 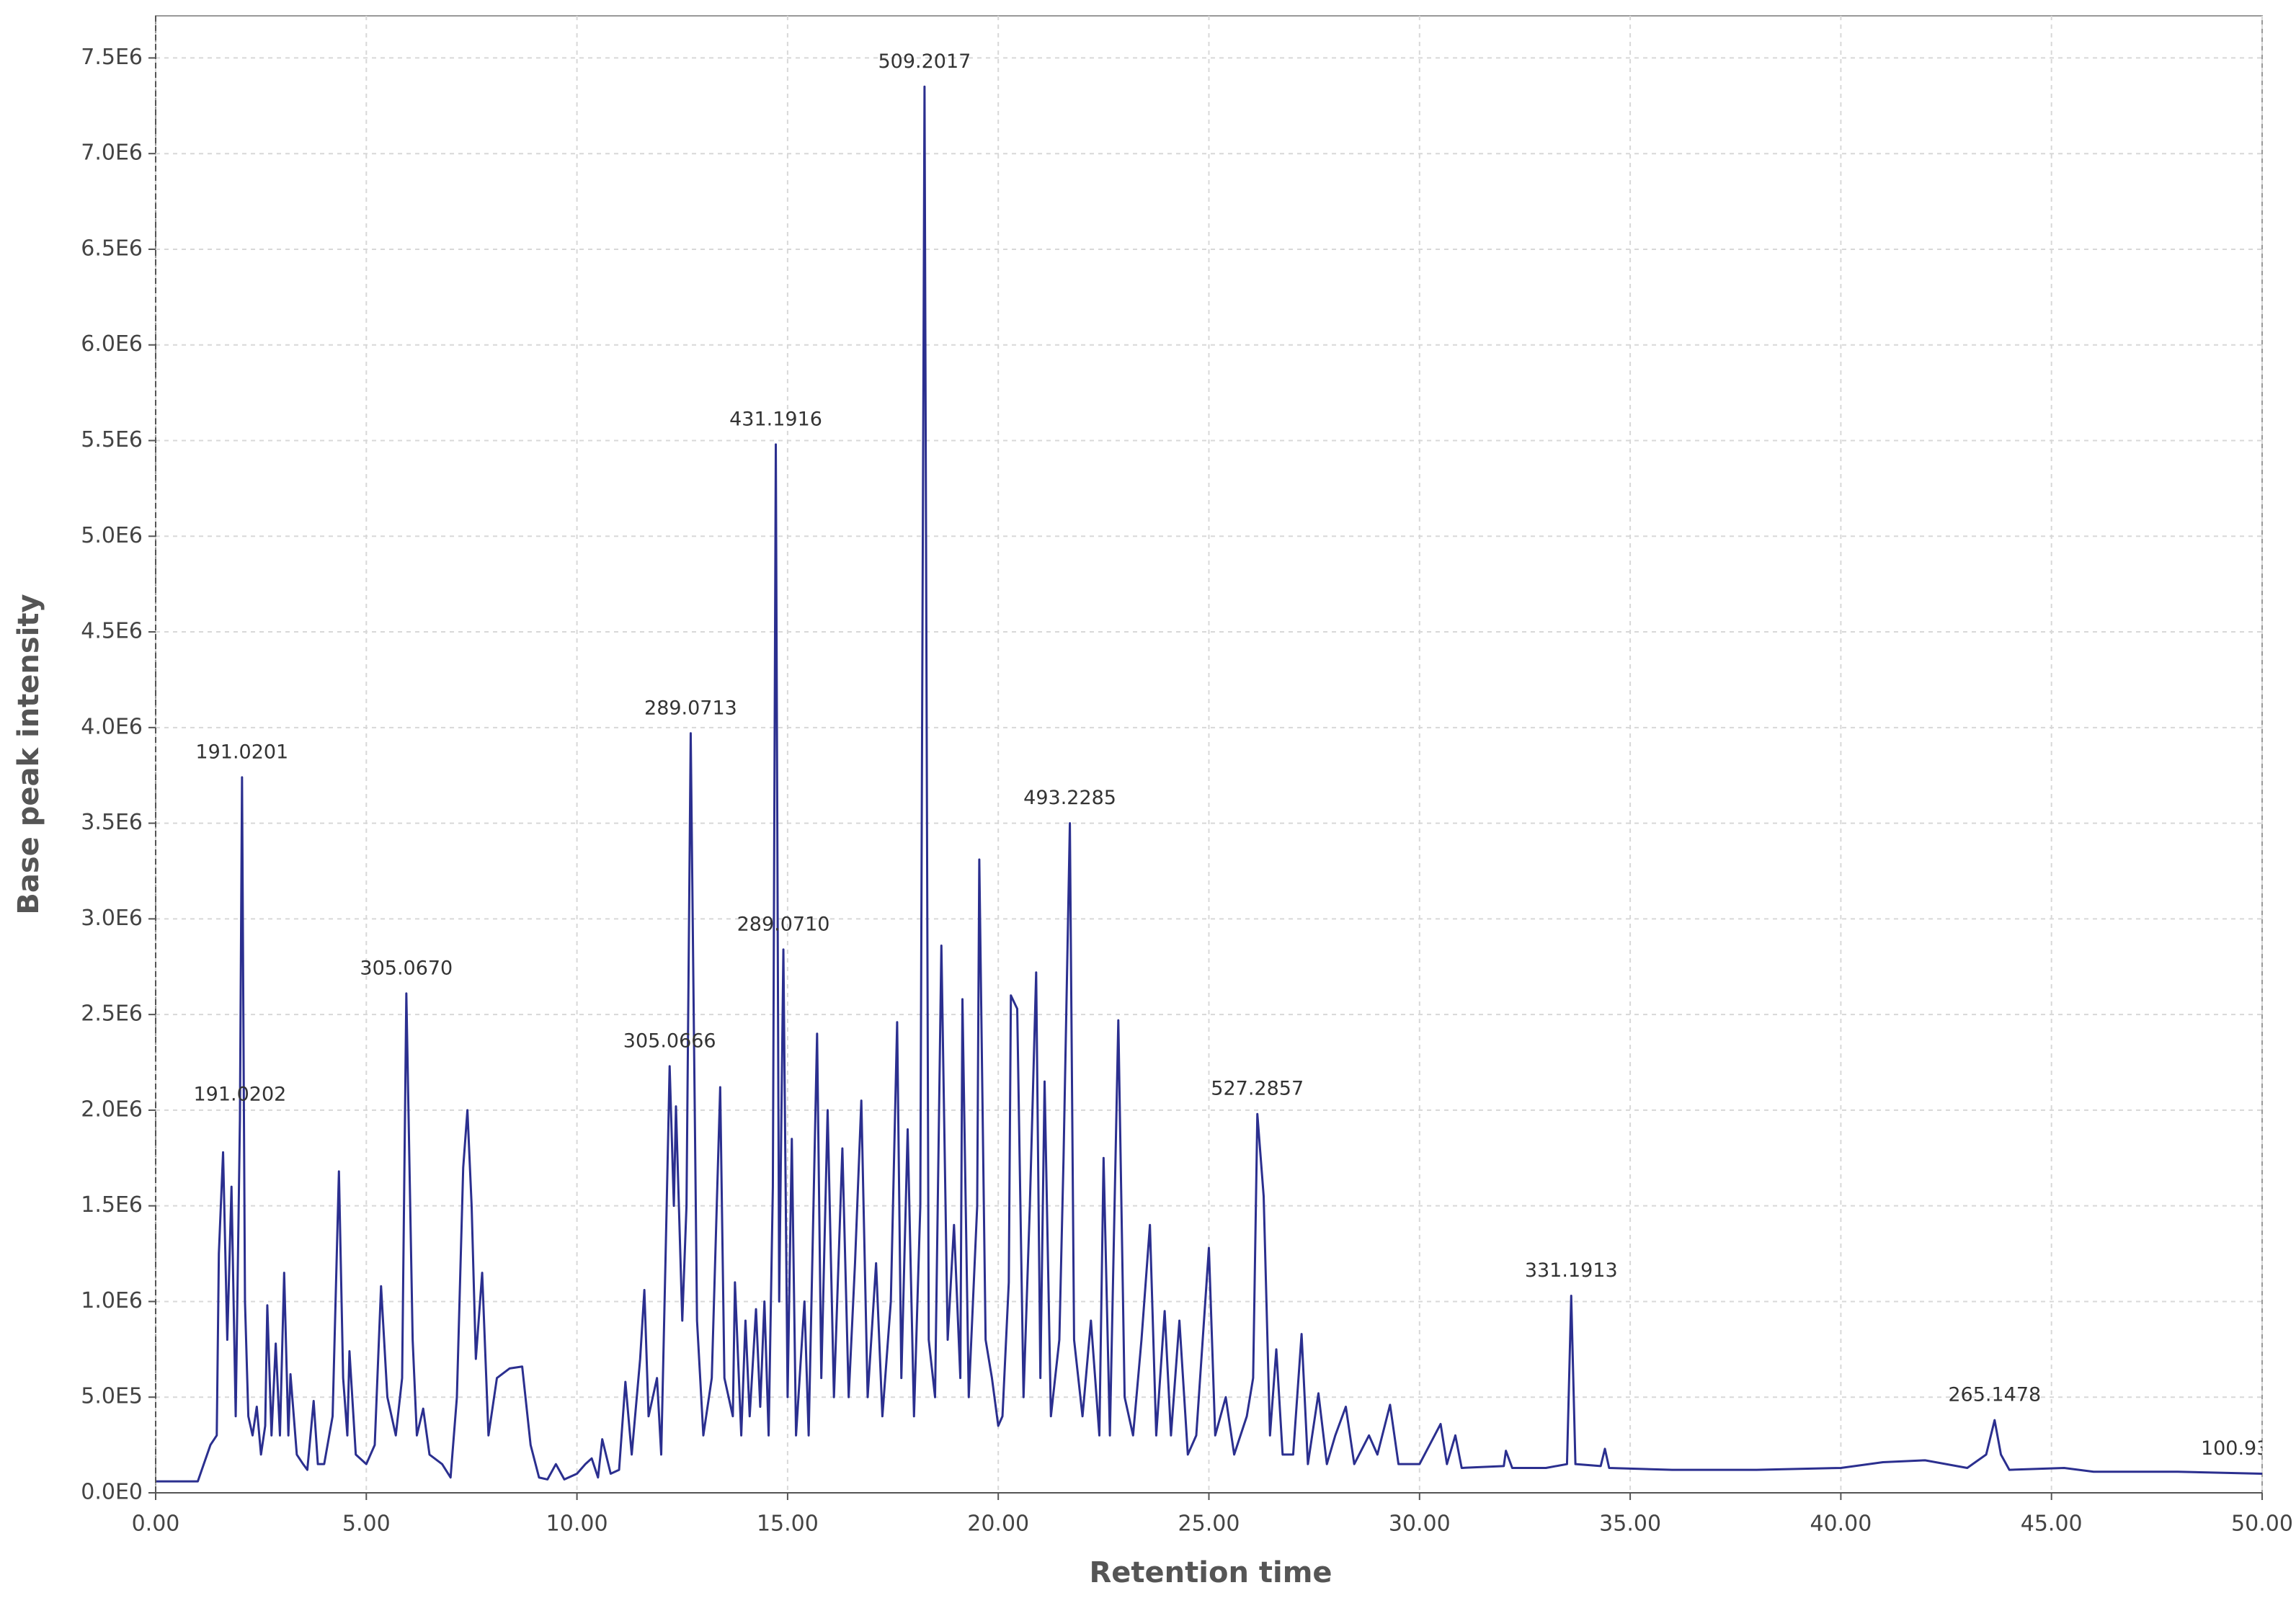 What do you see at coordinates (112, 1205) in the screenshot?
I see `y-tick-label: 1.5E6` at bounding box center [112, 1205].